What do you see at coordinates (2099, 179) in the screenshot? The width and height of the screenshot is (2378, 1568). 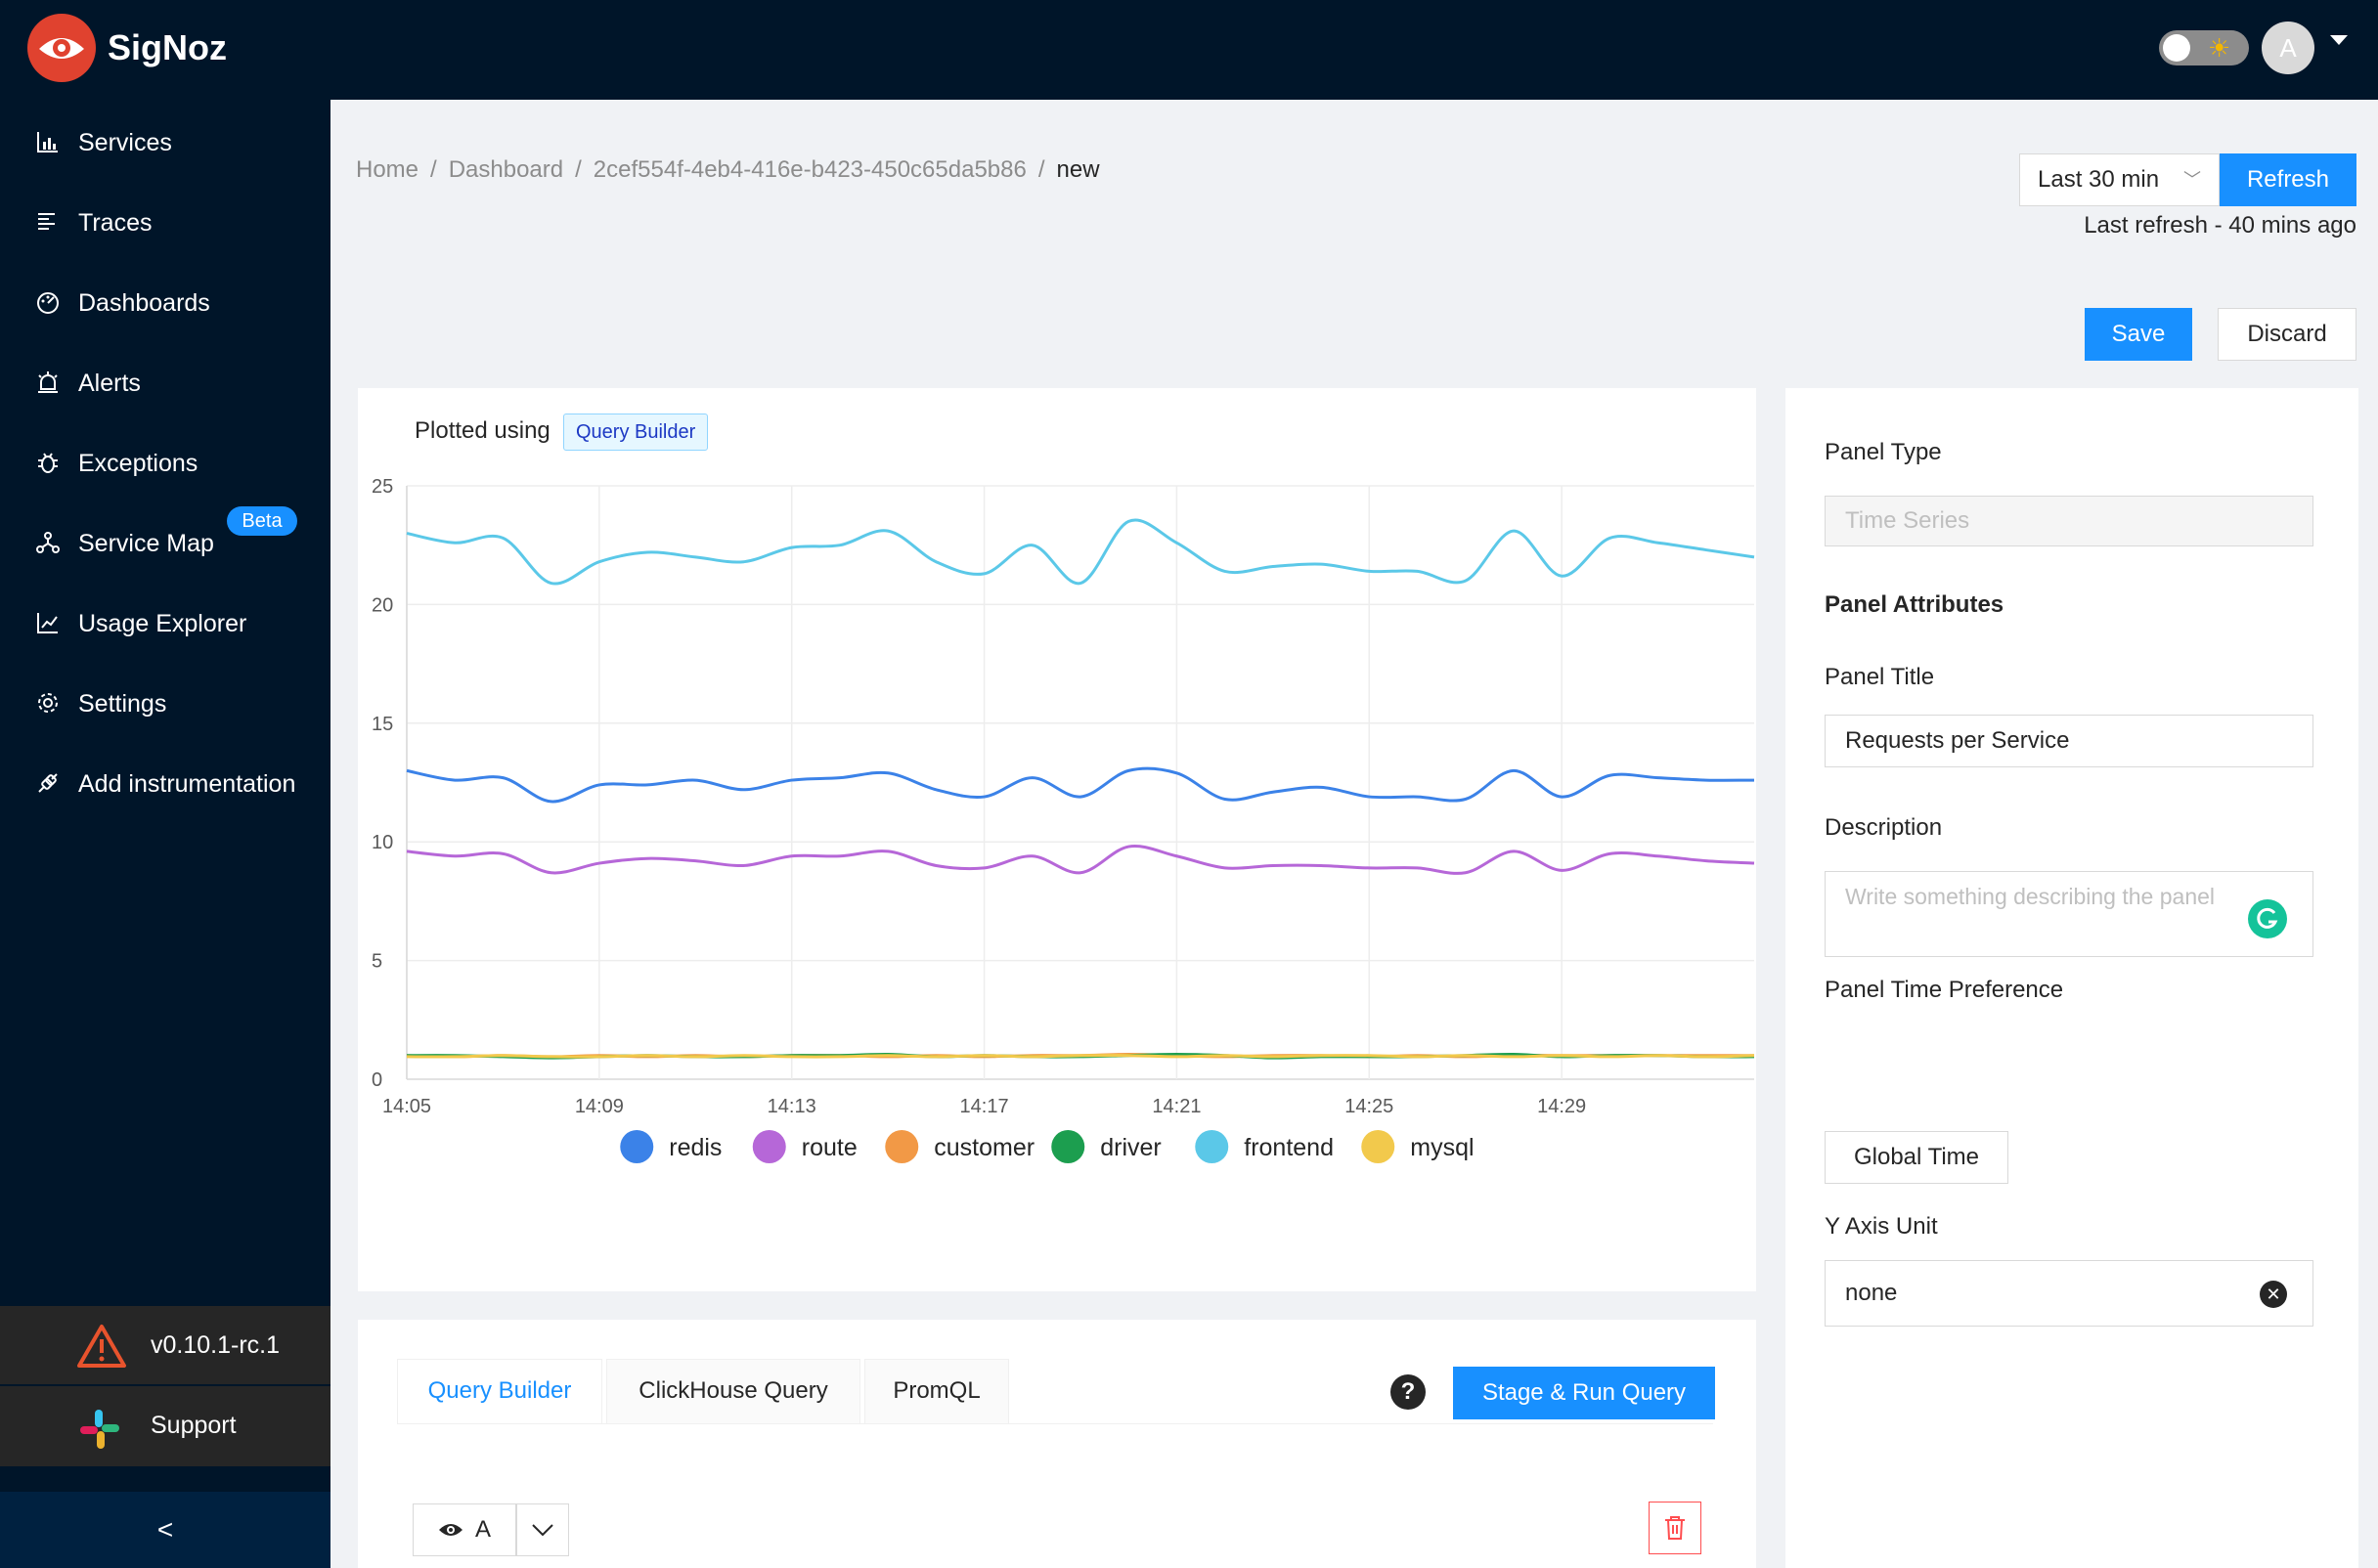 I see `time-range-value: Last 30 min` at bounding box center [2099, 179].